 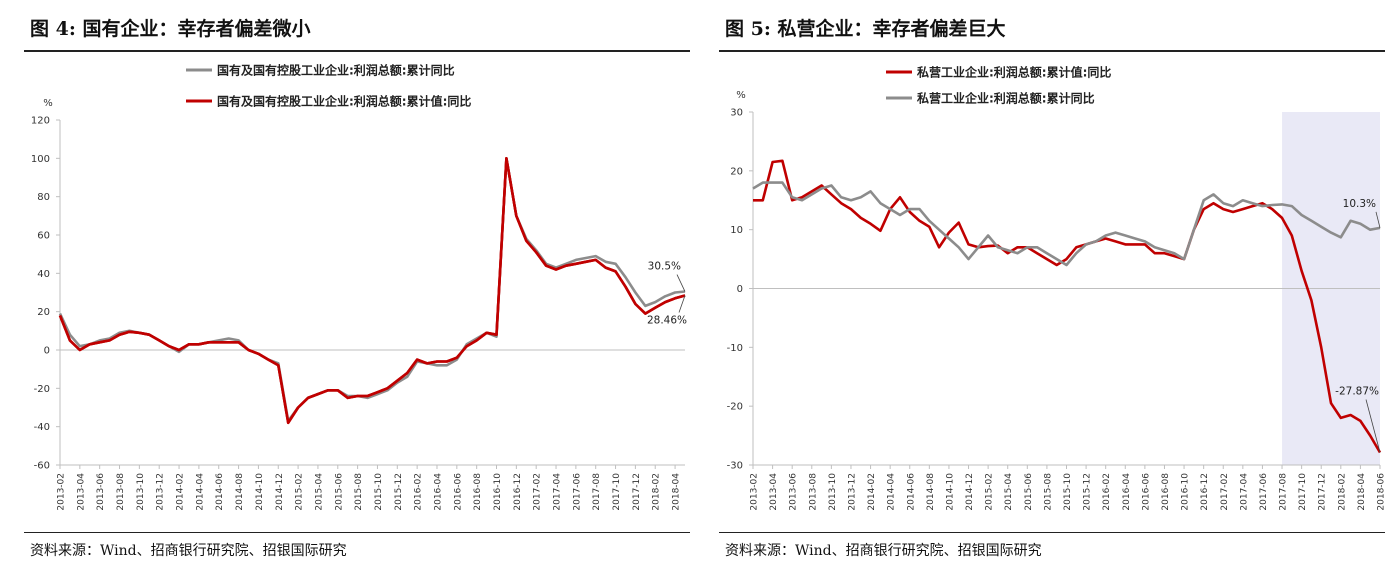 What do you see at coordinates (735, 348) in the screenshot?
I see `y-tick-label: -10` at bounding box center [735, 348].